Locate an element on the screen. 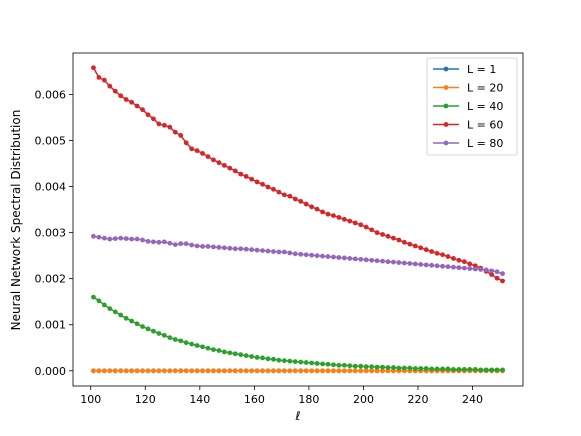 The width and height of the screenshot is (581, 436). x-tick-label: 100 is located at coordinates (90, 399).